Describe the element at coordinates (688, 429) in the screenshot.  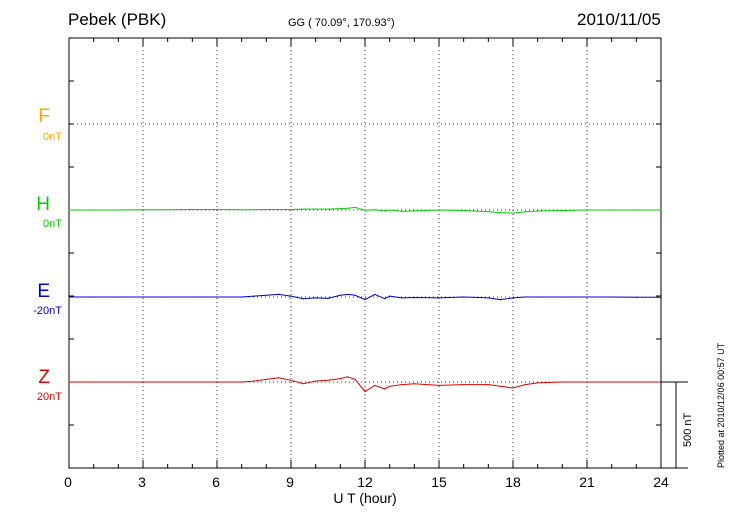
I see `scale-bar-label: 500 nT` at that location.